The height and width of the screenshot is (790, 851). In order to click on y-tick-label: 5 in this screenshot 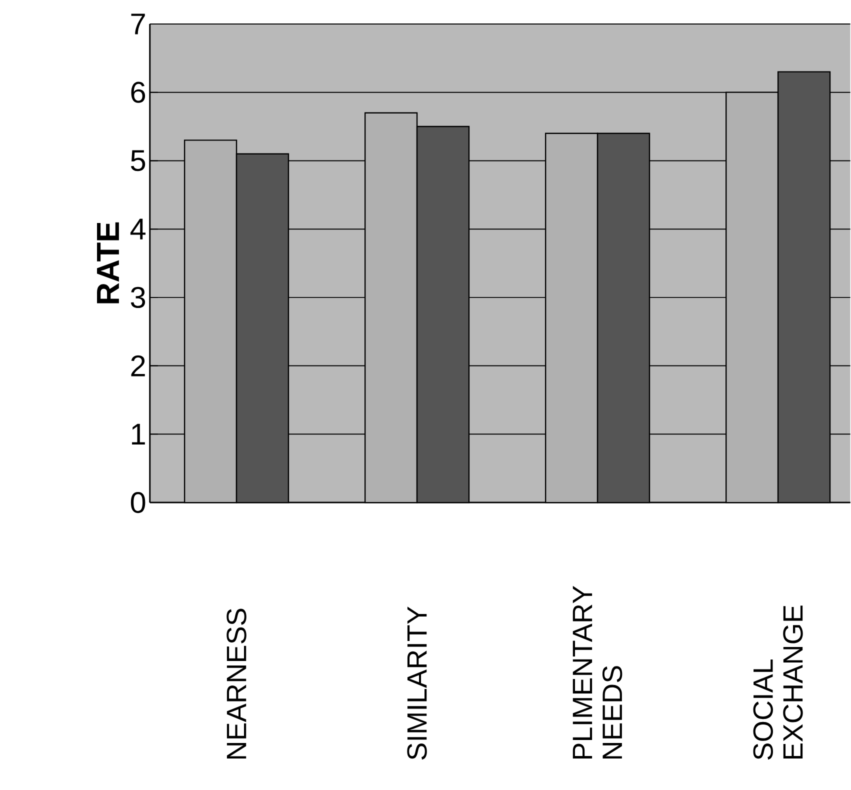, I will do `click(138, 160)`.